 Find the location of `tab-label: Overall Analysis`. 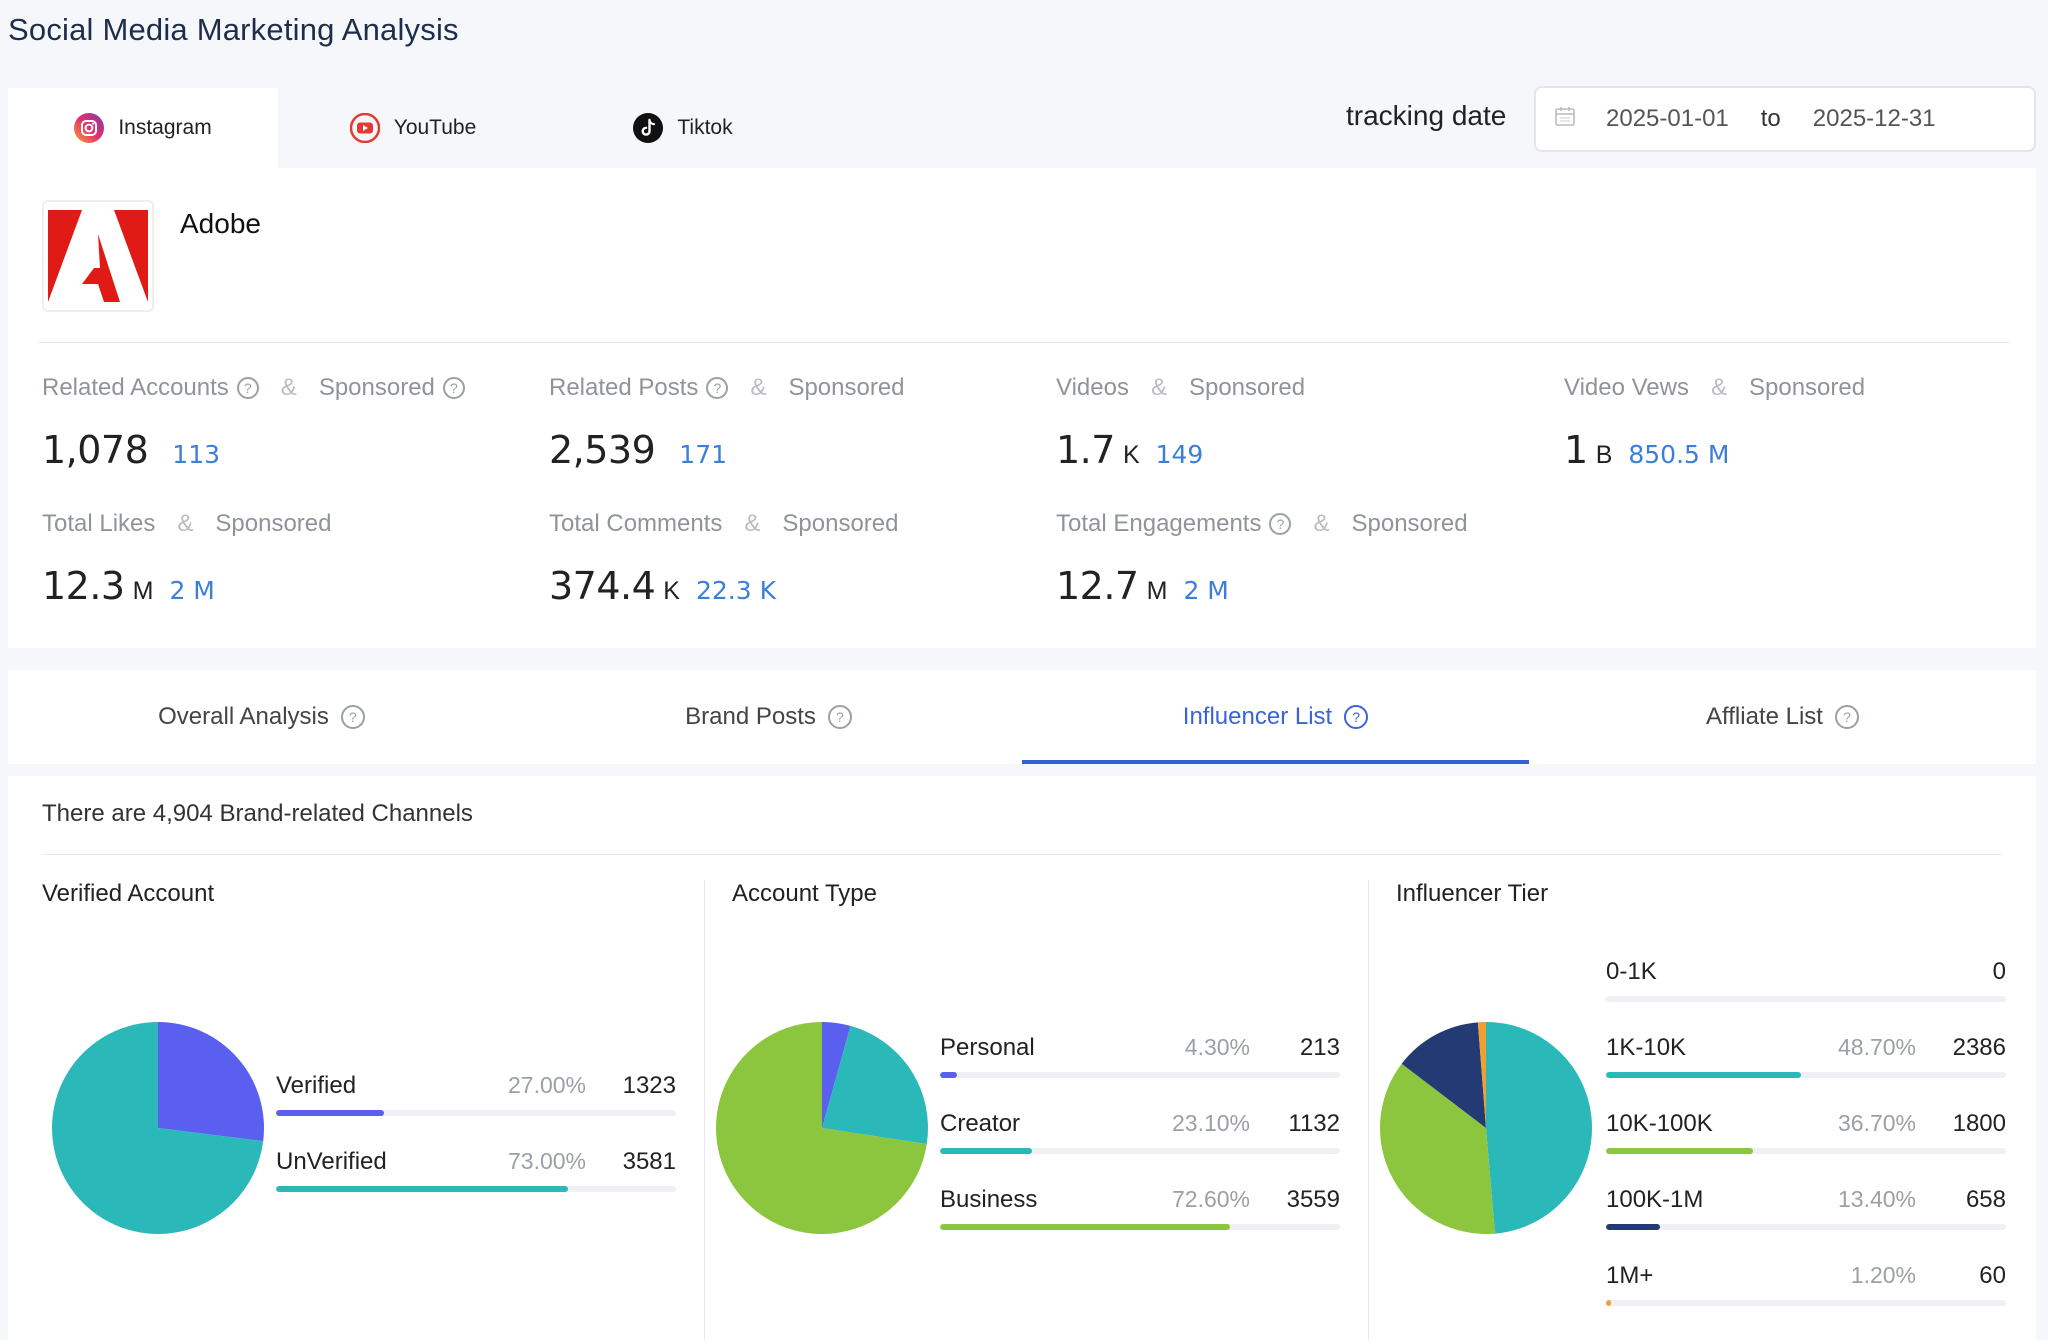

tab-label: Overall Analysis is located at coordinates (243, 716).